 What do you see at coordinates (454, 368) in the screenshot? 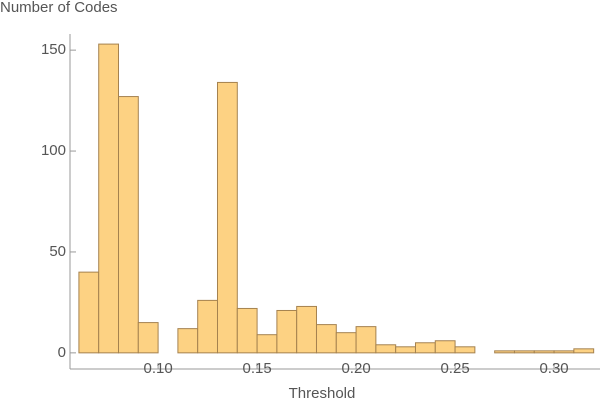
I see `x-tick-label: 0.25` at bounding box center [454, 368].